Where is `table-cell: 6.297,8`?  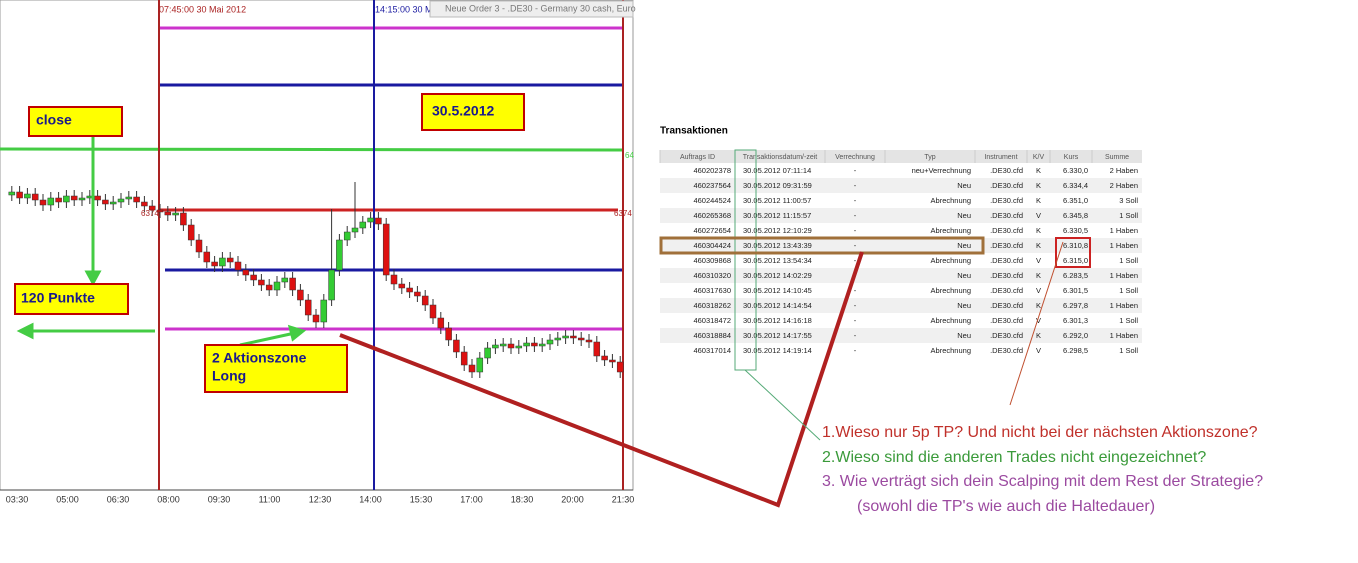
table-cell: 6.297,8 is located at coordinates (1075, 305).